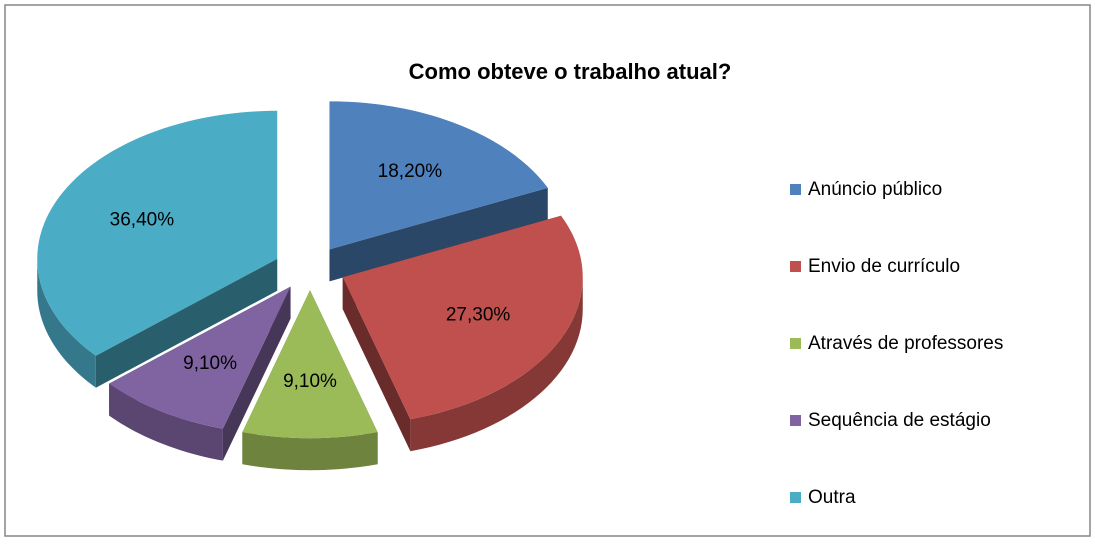  I want to click on data-label: 36,40%, so click(142, 220).